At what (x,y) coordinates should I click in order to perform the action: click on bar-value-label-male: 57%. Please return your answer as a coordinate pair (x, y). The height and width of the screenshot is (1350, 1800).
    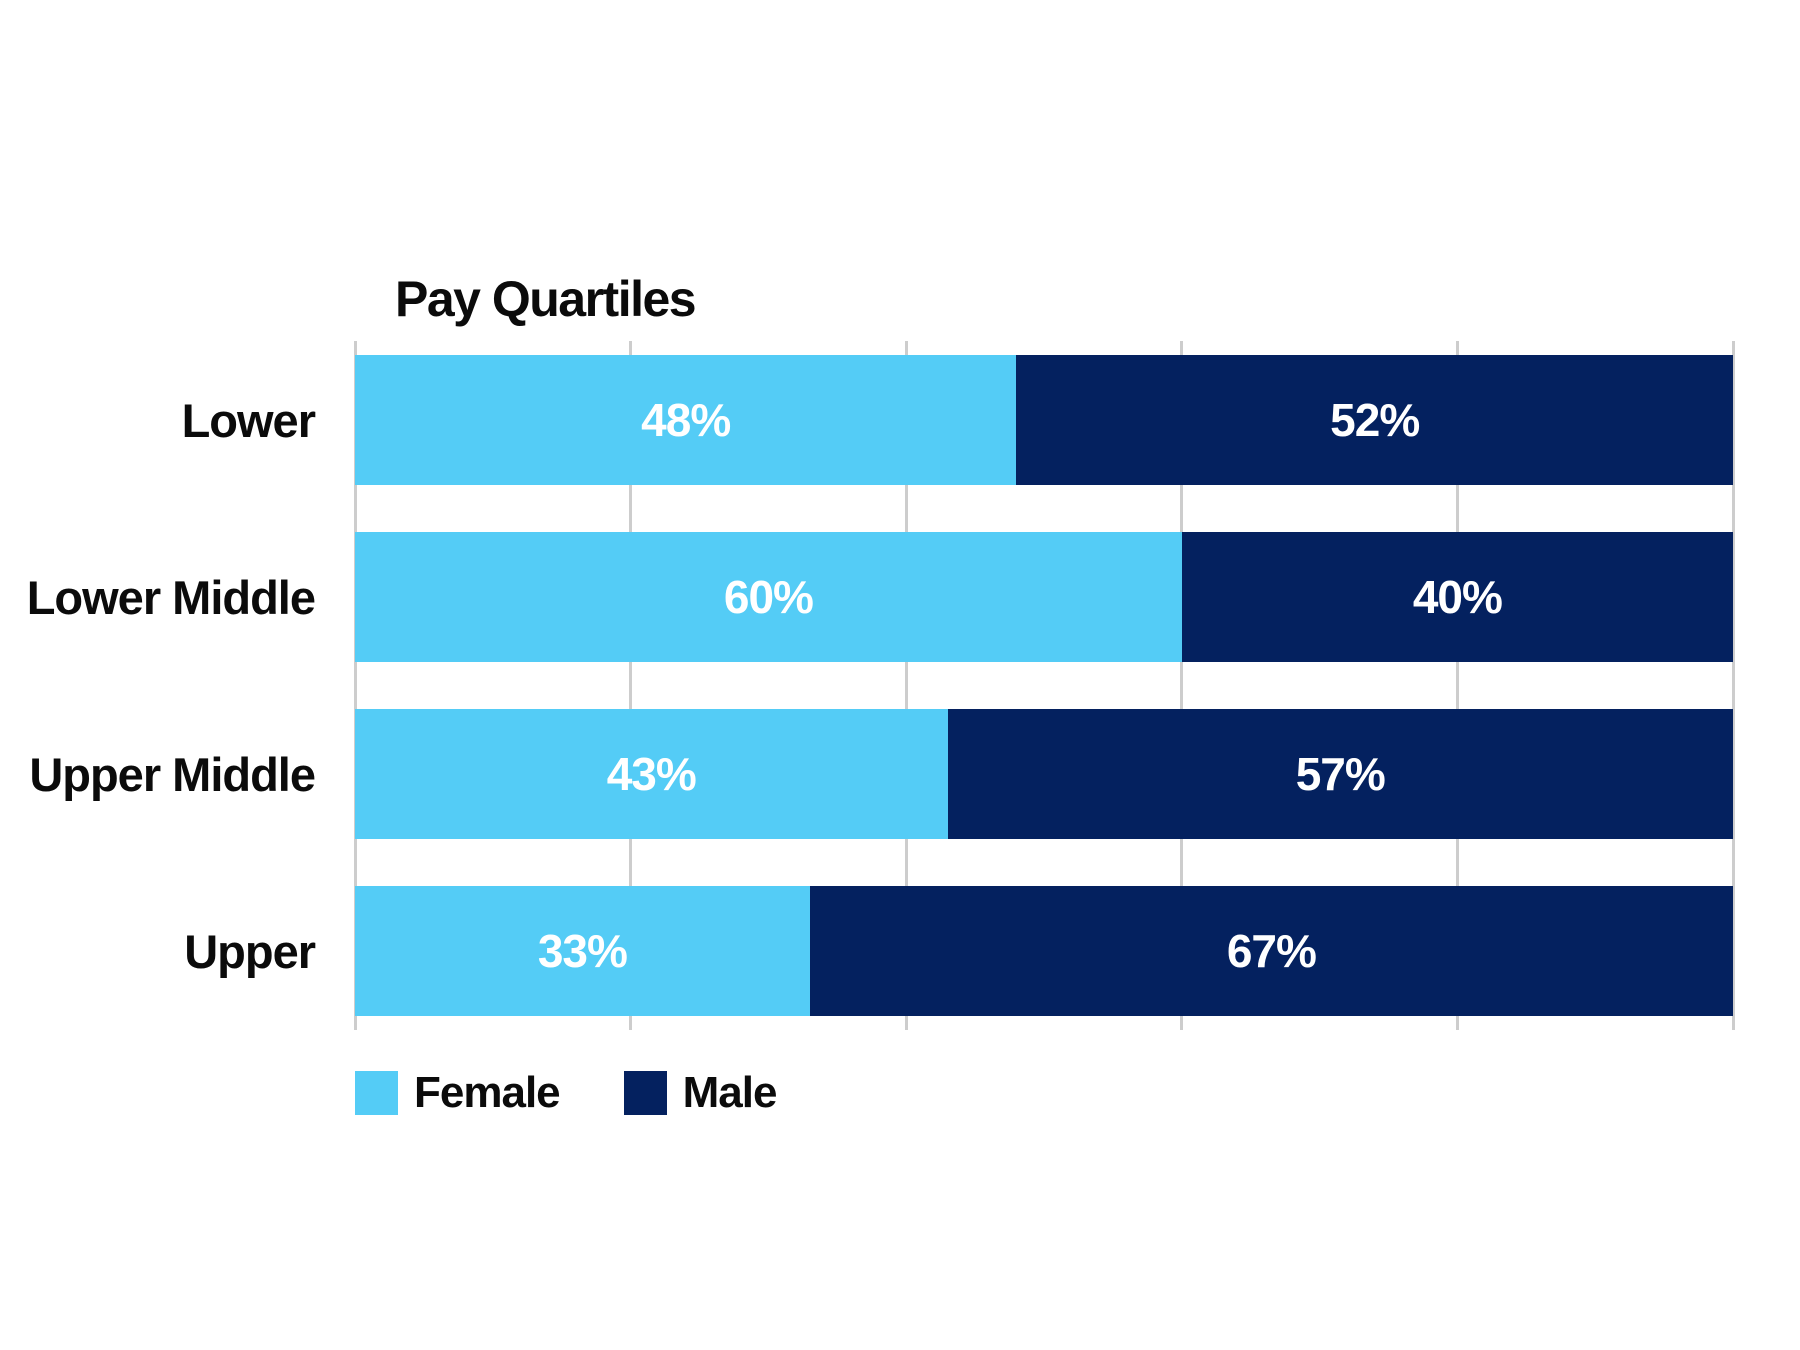
    Looking at the image, I should click on (1340, 774).